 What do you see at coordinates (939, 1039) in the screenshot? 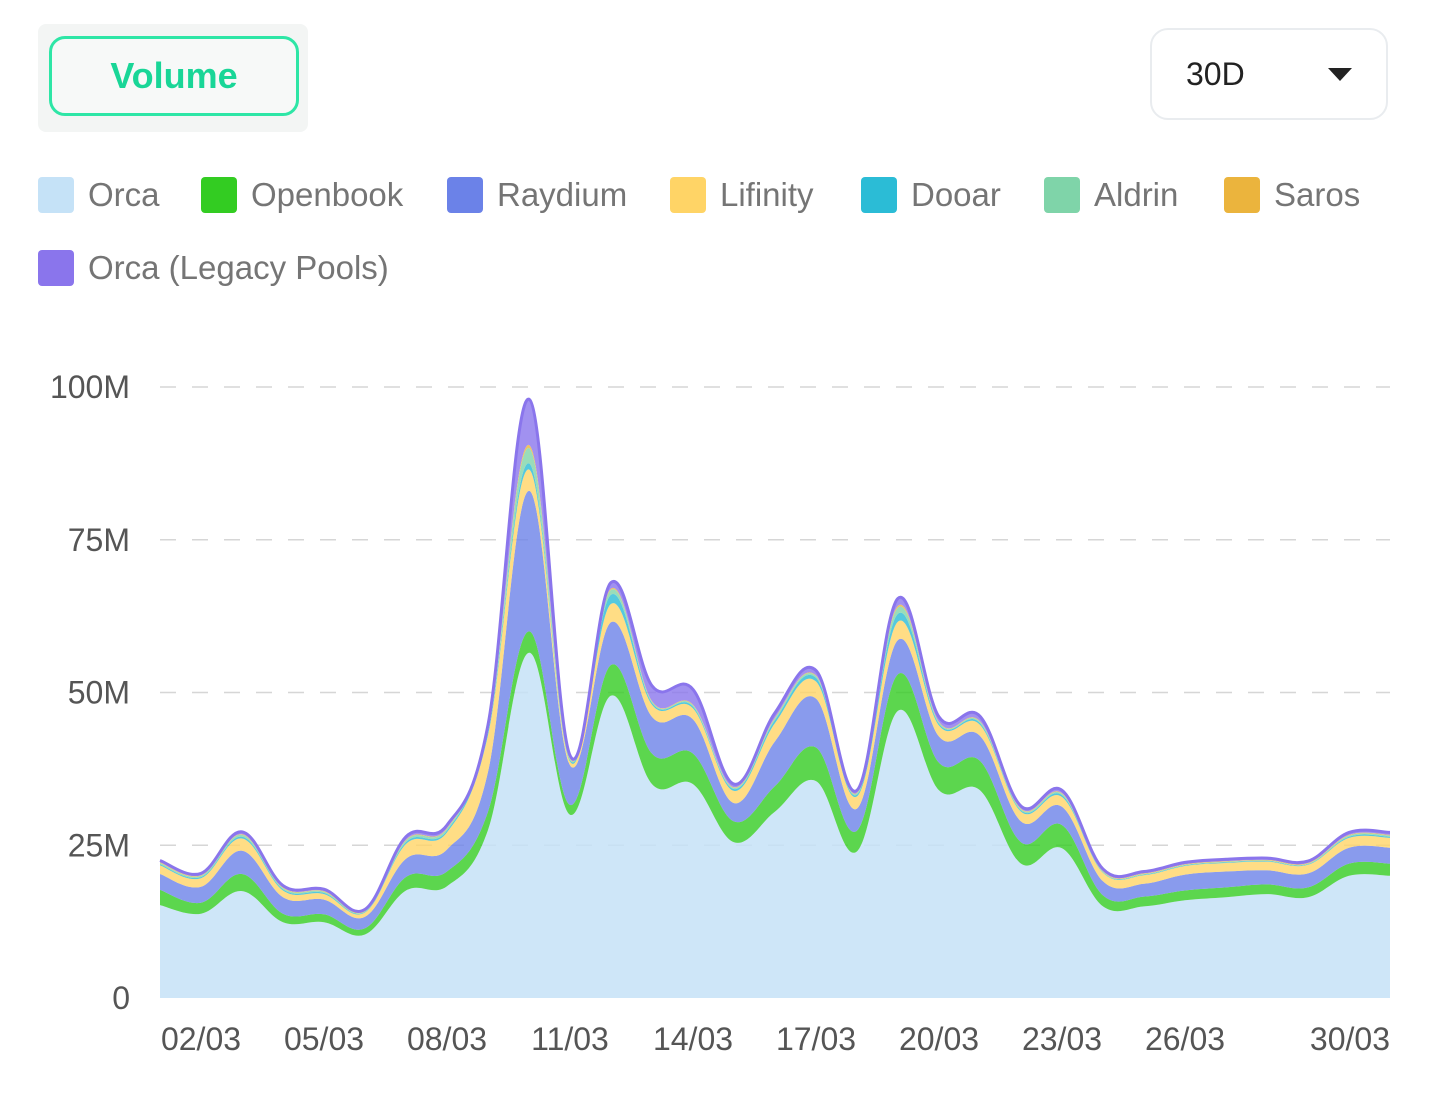
I see `x-tick-label: 20/03` at bounding box center [939, 1039].